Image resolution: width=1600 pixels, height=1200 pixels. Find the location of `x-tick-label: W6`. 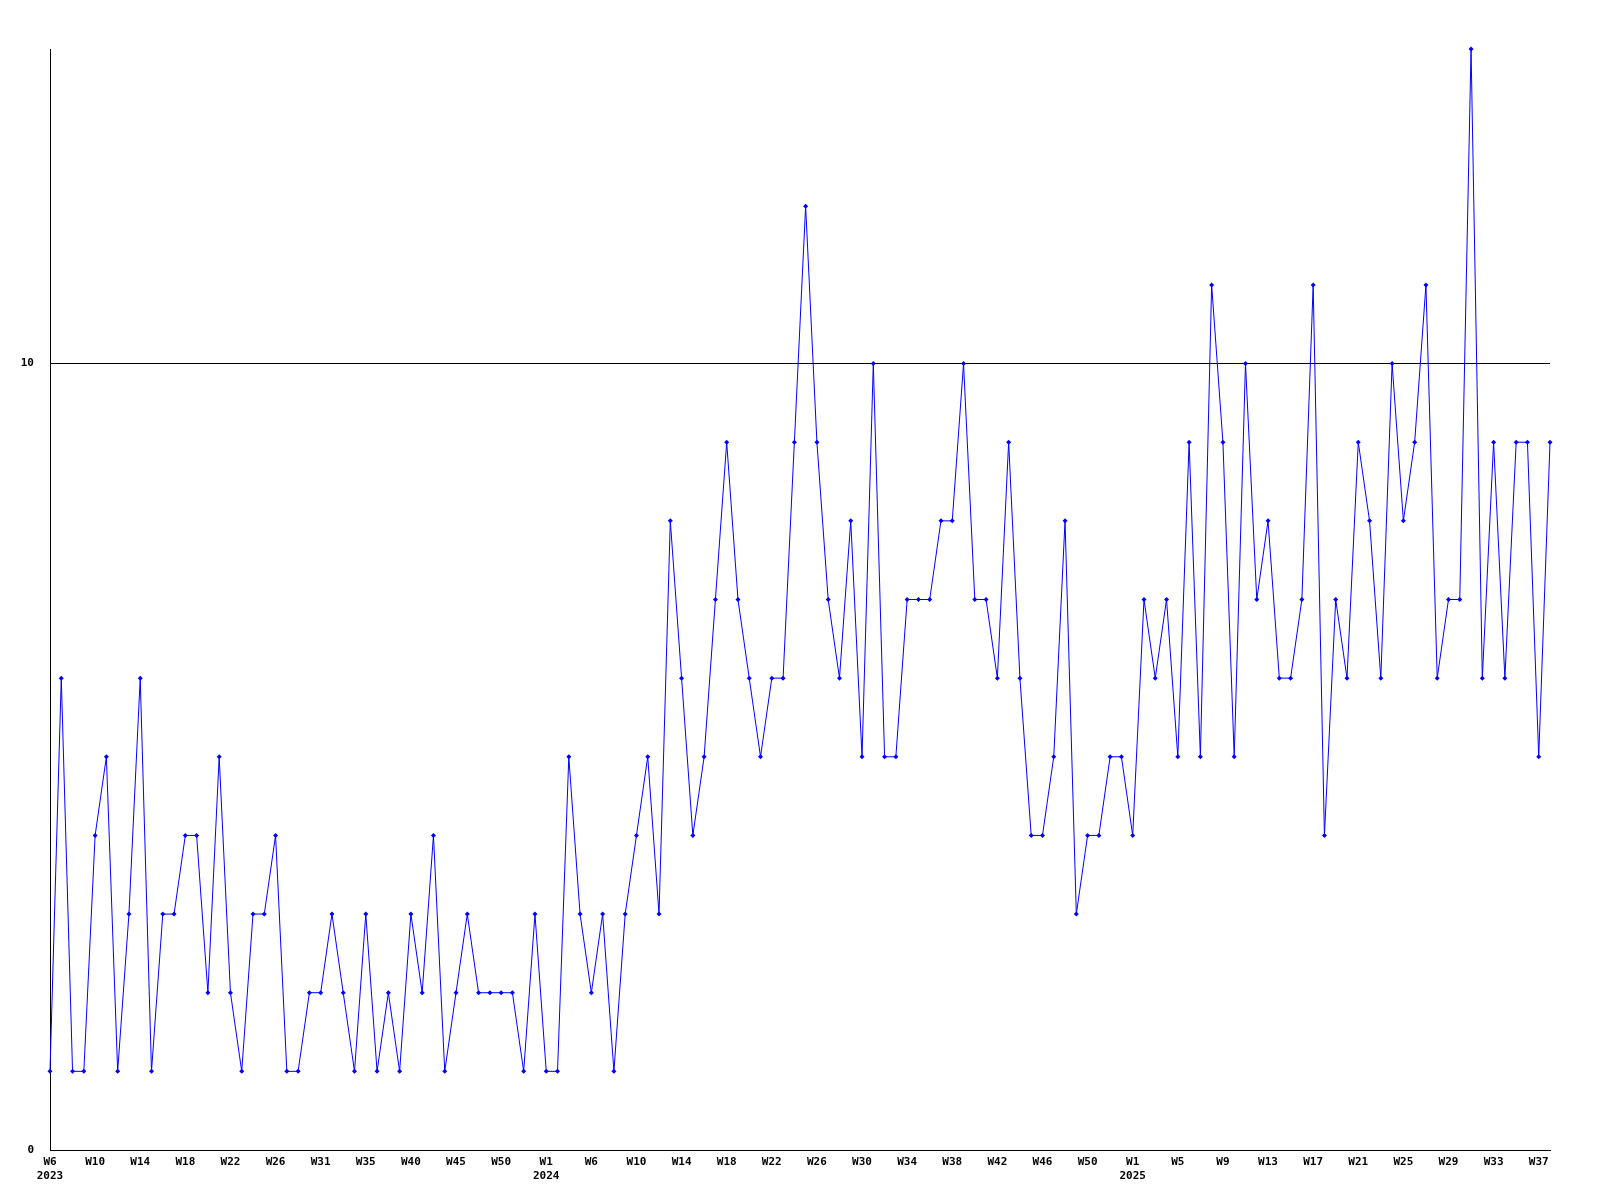

x-tick-label: W6 is located at coordinates (591, 1162).